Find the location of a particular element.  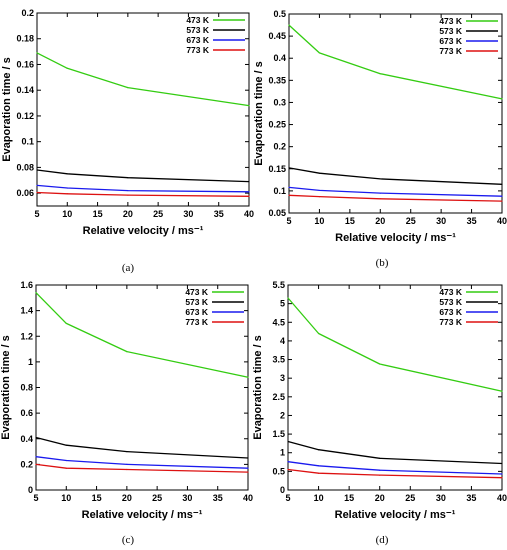

y-tick-label: 2.5 is located at coordinates (278, 397).